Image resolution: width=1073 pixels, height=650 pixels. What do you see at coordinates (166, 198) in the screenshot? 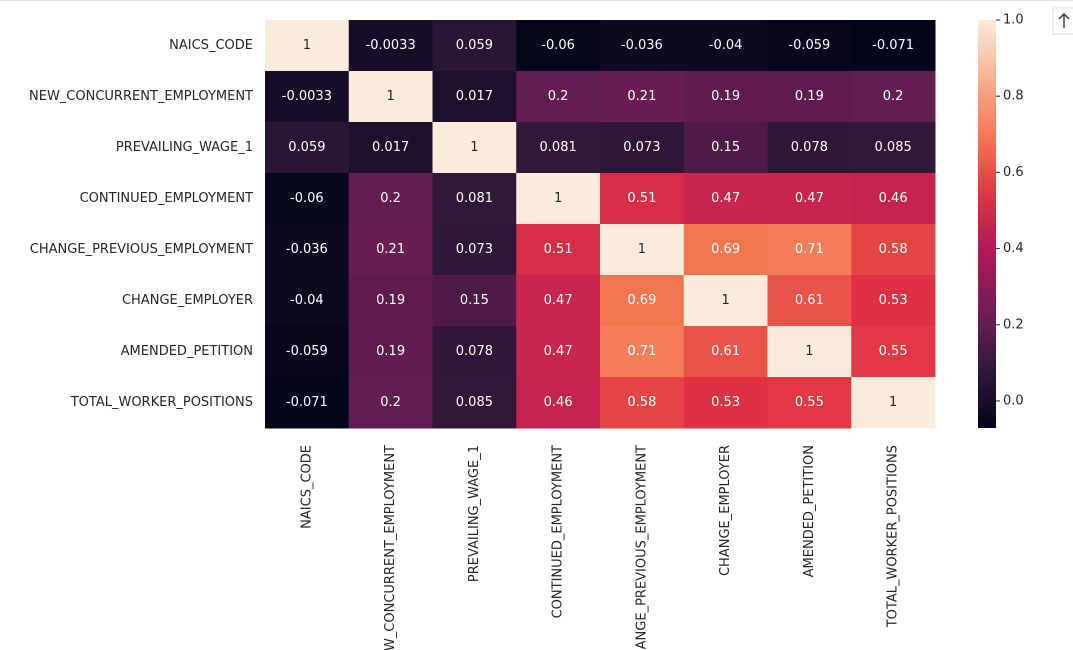
I see `y-tick-label: CONTINUED_EMPLOYMENT` at bounding box center [166, 198].